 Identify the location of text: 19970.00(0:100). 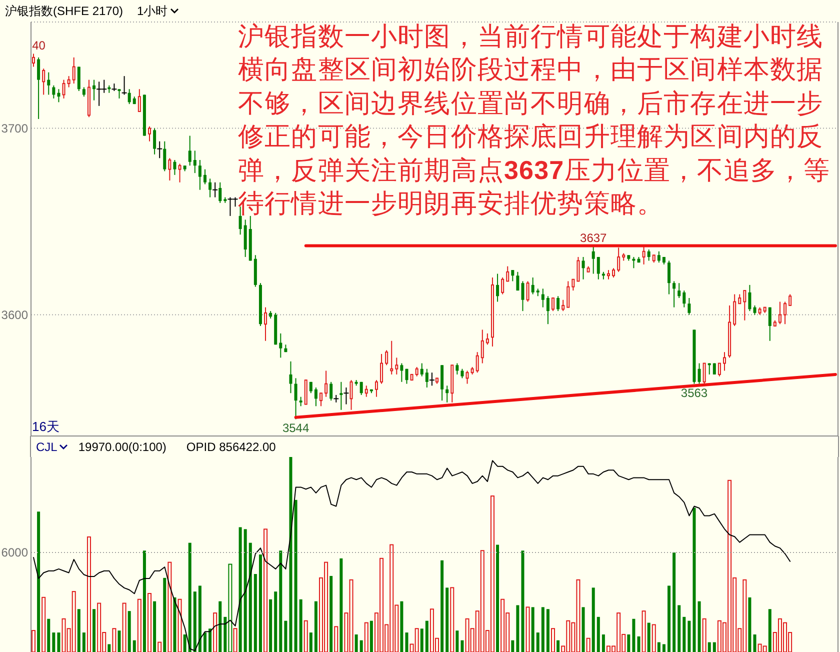
(122, 447).